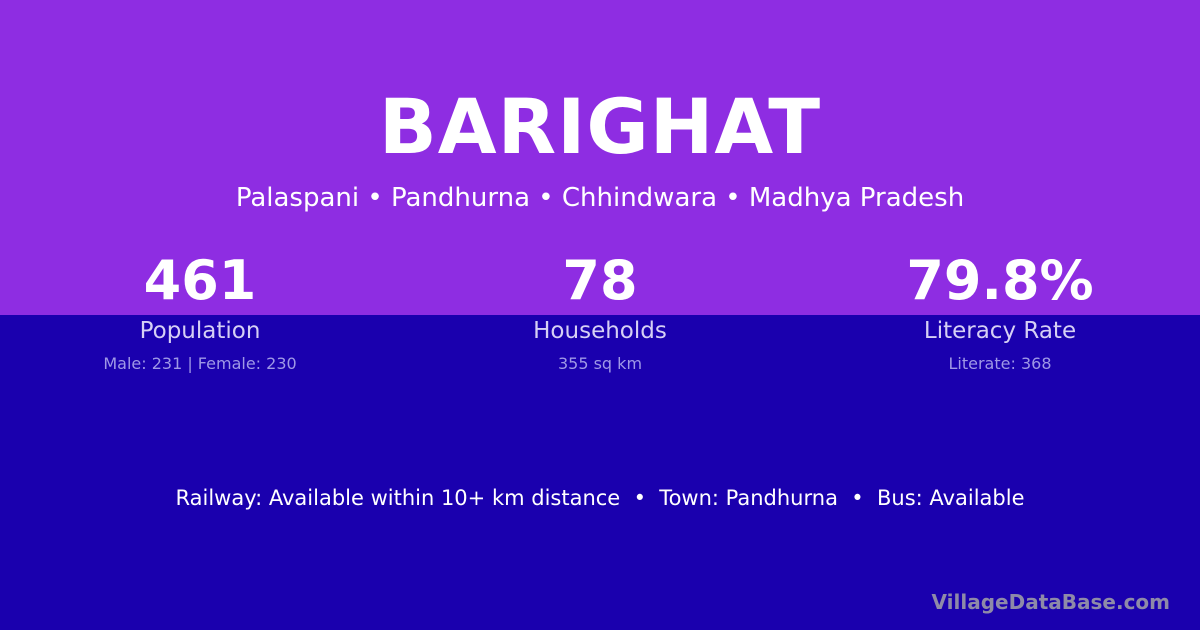  What do you see at coordinates (1000, 331) in the screenshot?
I see `stat-label: Literacy Rate` at bounding box center [1000, 331].